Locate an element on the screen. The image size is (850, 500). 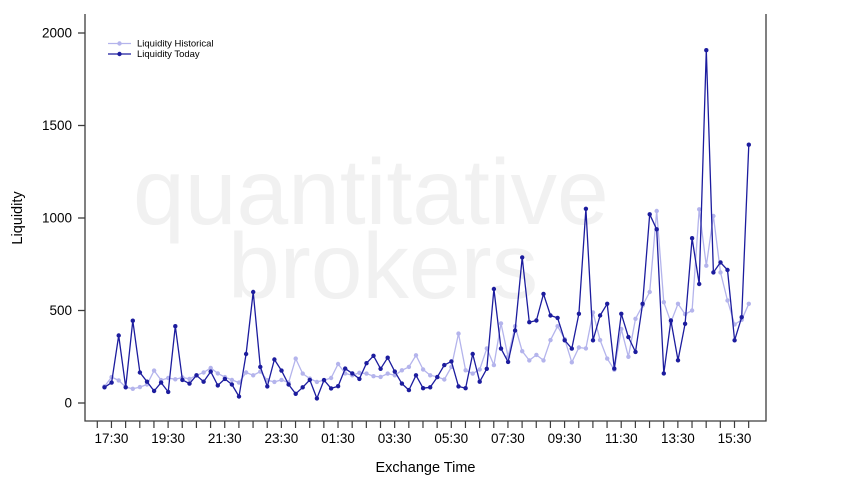
x-tick-label: 11:30 is located at coordinates (621, 438).